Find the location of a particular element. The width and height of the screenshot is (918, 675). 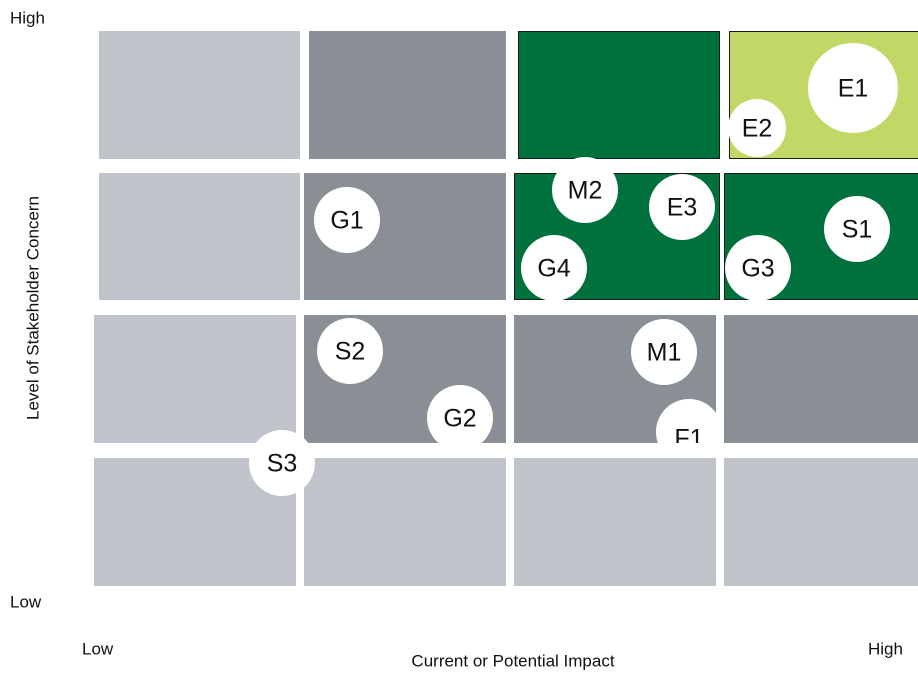

bubble-label: S1 is located at coordinates (857, 230).